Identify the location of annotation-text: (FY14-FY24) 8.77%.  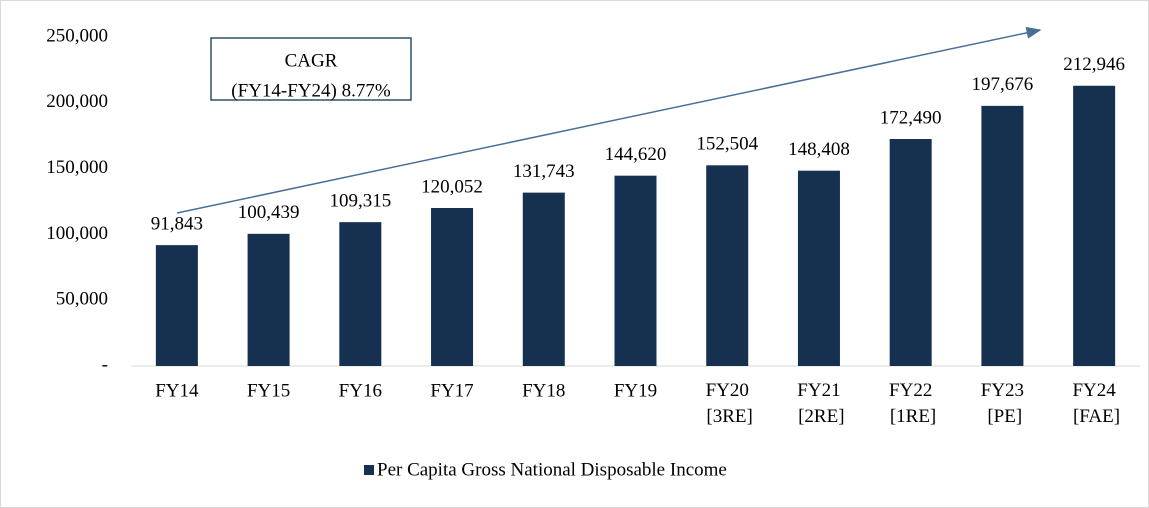
(311, 90).